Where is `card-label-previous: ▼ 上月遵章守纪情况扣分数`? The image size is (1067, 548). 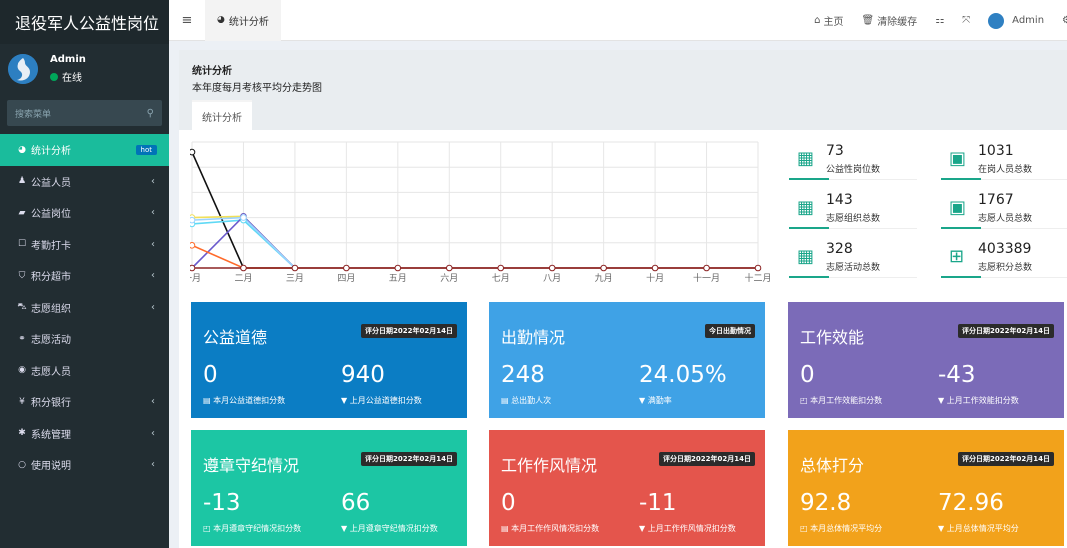
card-label-previous: ▼ 上月遵章守纪情况扣分数 is located at coordinates (389, 528).